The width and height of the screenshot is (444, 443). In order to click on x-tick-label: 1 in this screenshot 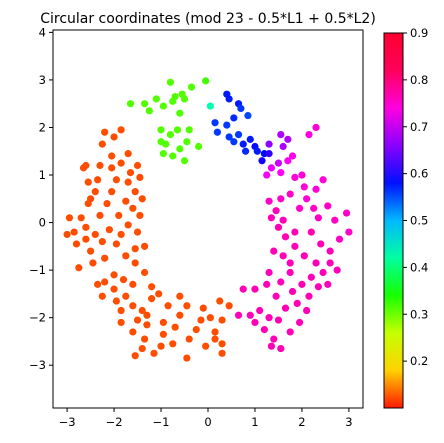, I will do `click(254, 422)`.